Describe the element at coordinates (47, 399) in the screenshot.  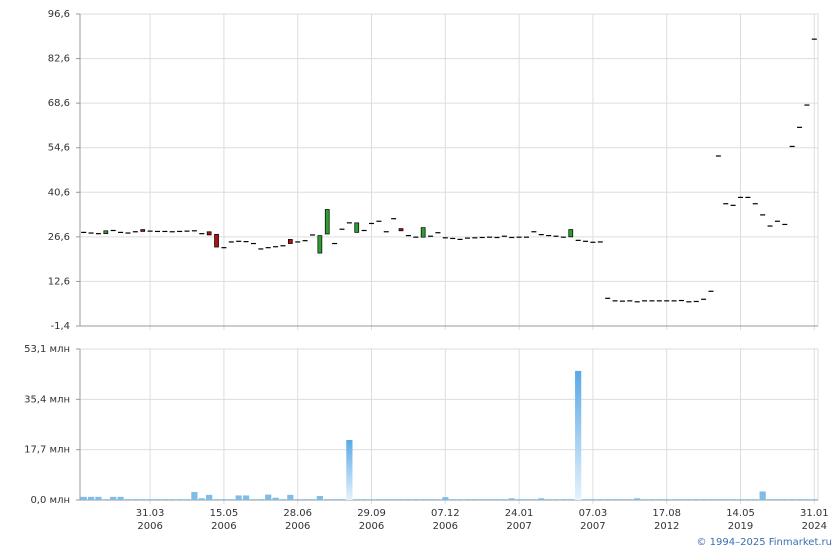
I see `y-tick-label: 35,4 млн` at that location.